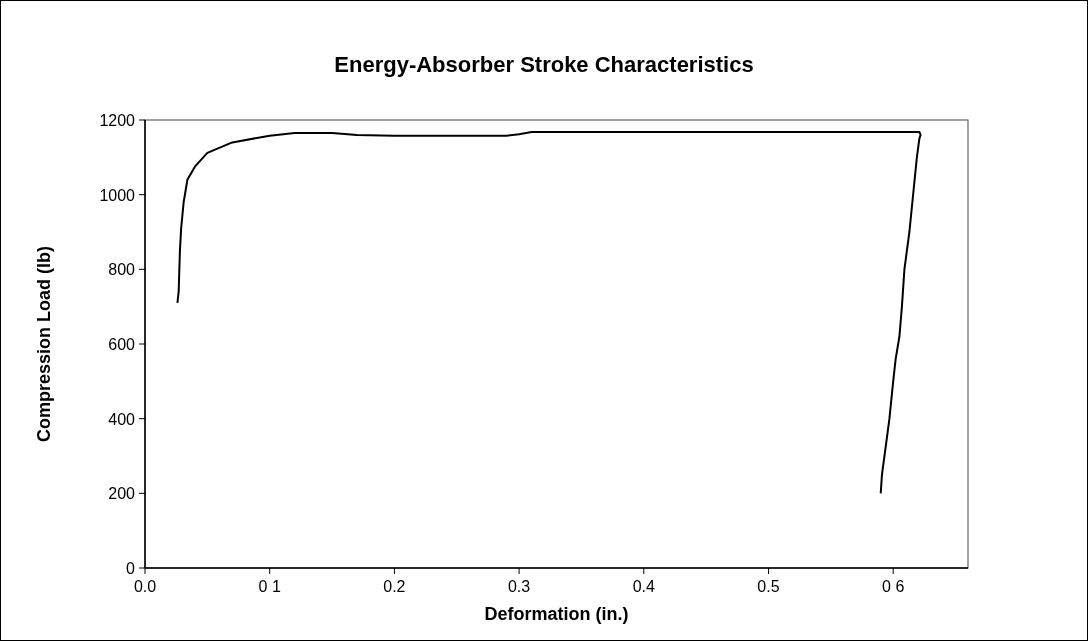 The height and width of the screenshot is (641, 1088). Describe the element at coordinates (122, 419) in the screenshot. I see `y-tick-label: 400` at that location.